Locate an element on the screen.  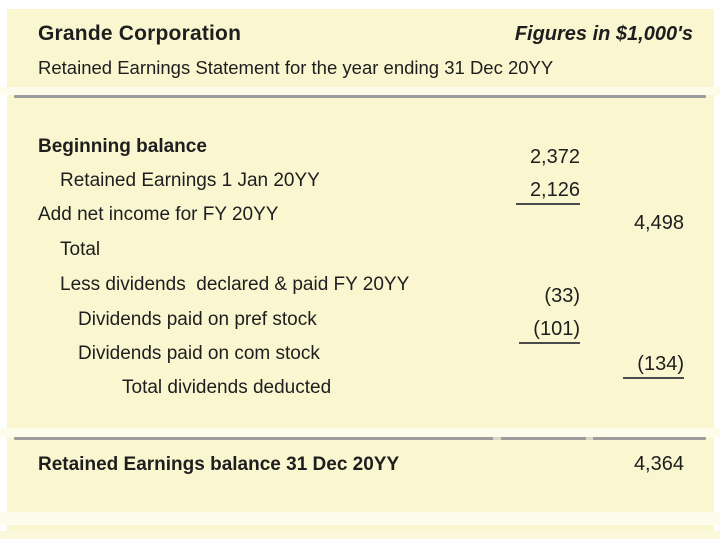
row-label-total-dividends-deducted: Total dividends deducted is located at coordinates (227, 387).